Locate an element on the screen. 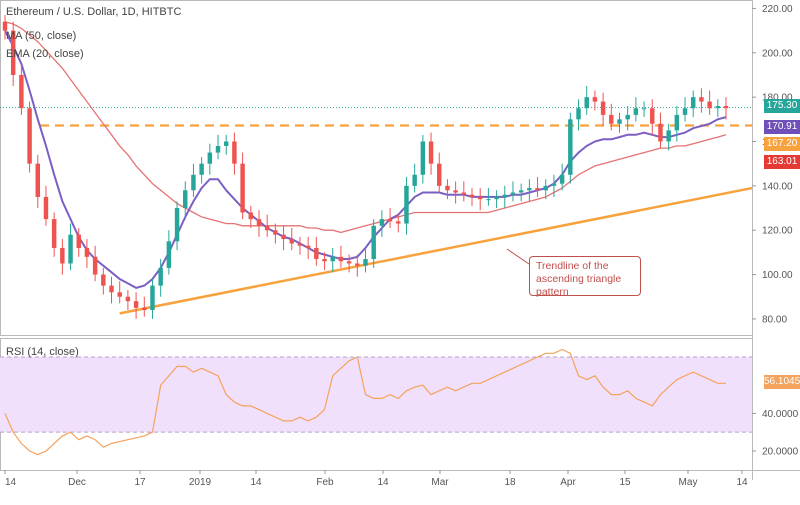  x-tick-label: 17 is located at coordinates (140, 482).